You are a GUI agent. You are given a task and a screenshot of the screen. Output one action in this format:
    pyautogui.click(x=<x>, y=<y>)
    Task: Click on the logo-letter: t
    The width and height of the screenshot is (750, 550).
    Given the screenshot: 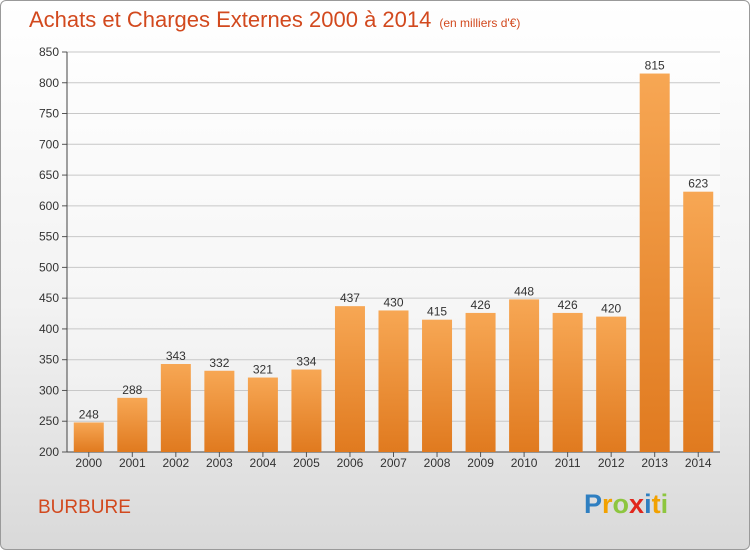 What is the action you would take?
    pyautogui.click(x=656, y=504)
    